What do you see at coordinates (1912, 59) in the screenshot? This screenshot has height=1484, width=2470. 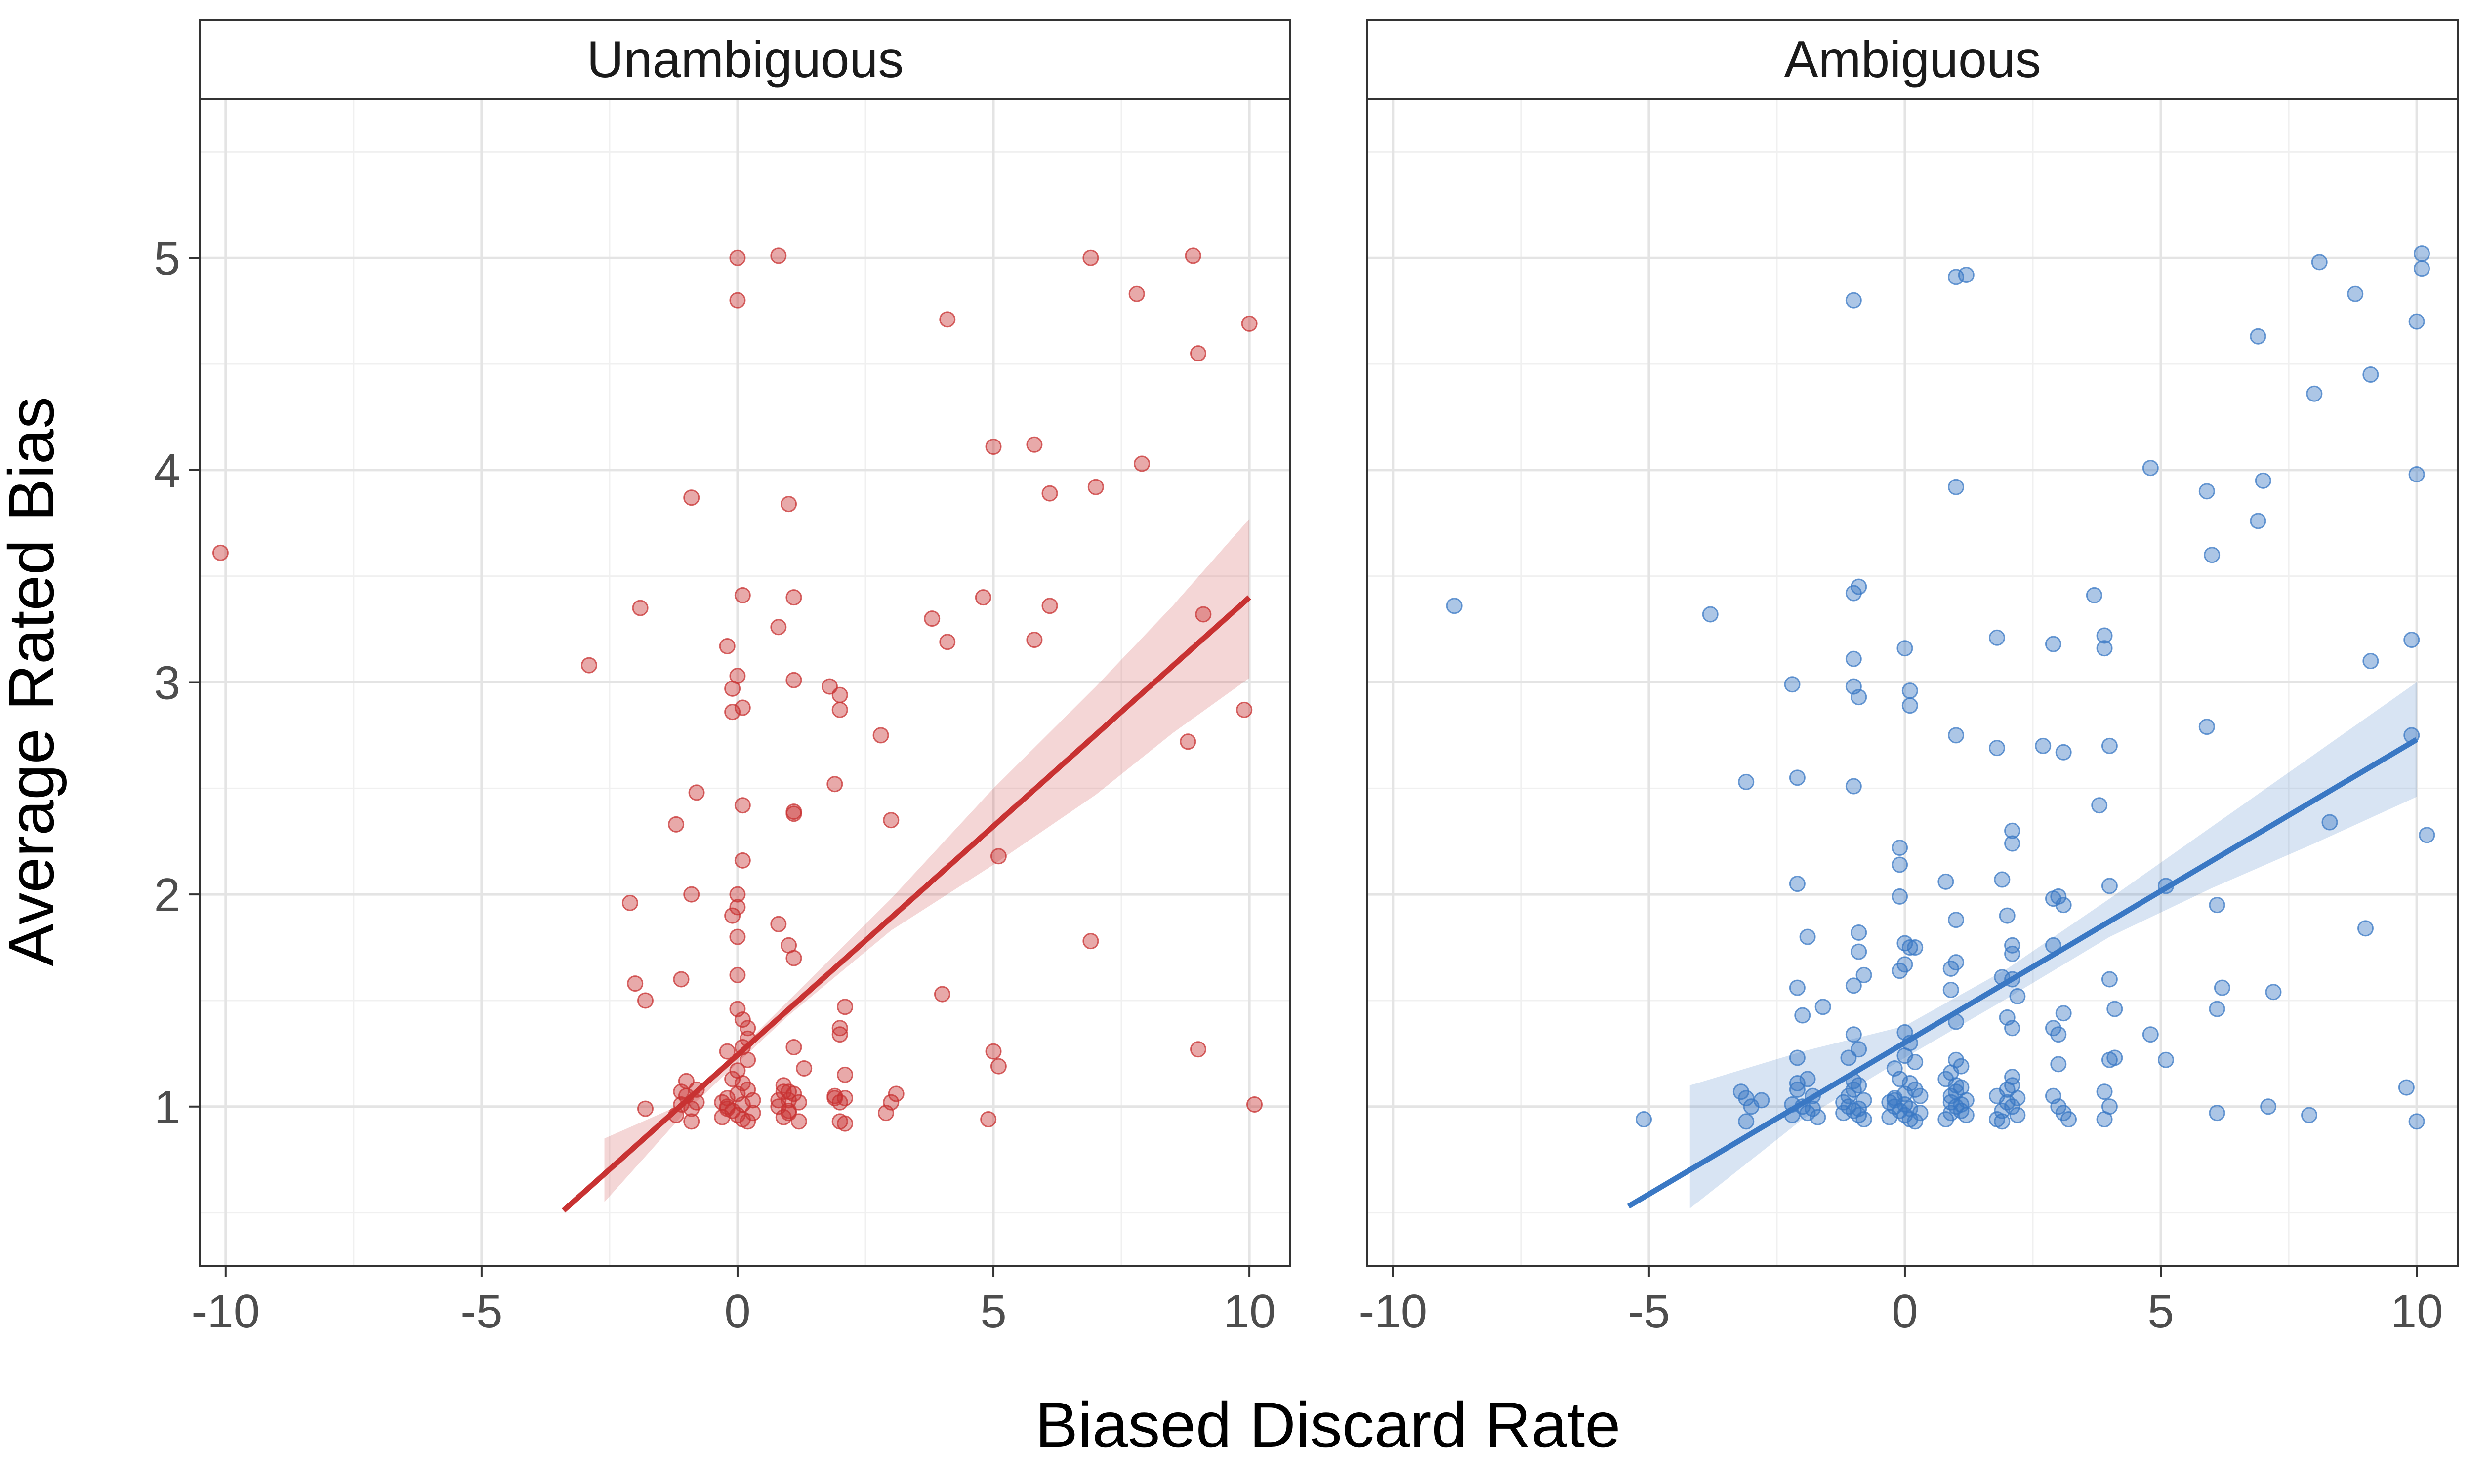 I see `facet-strip-label: Ambiguous` at bounding box center [1912, 59].